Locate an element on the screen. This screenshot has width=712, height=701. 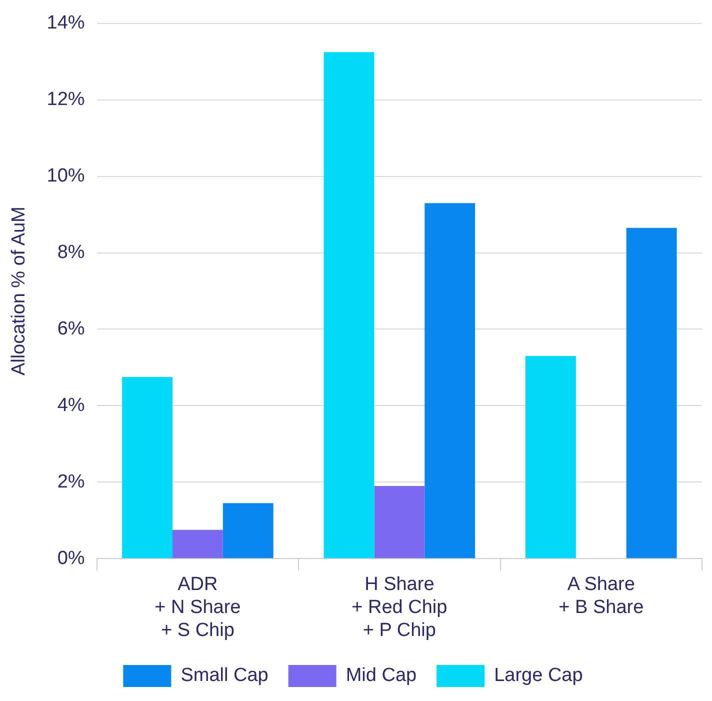
y-tick-label: 6% is located at coordinates (71, 329).